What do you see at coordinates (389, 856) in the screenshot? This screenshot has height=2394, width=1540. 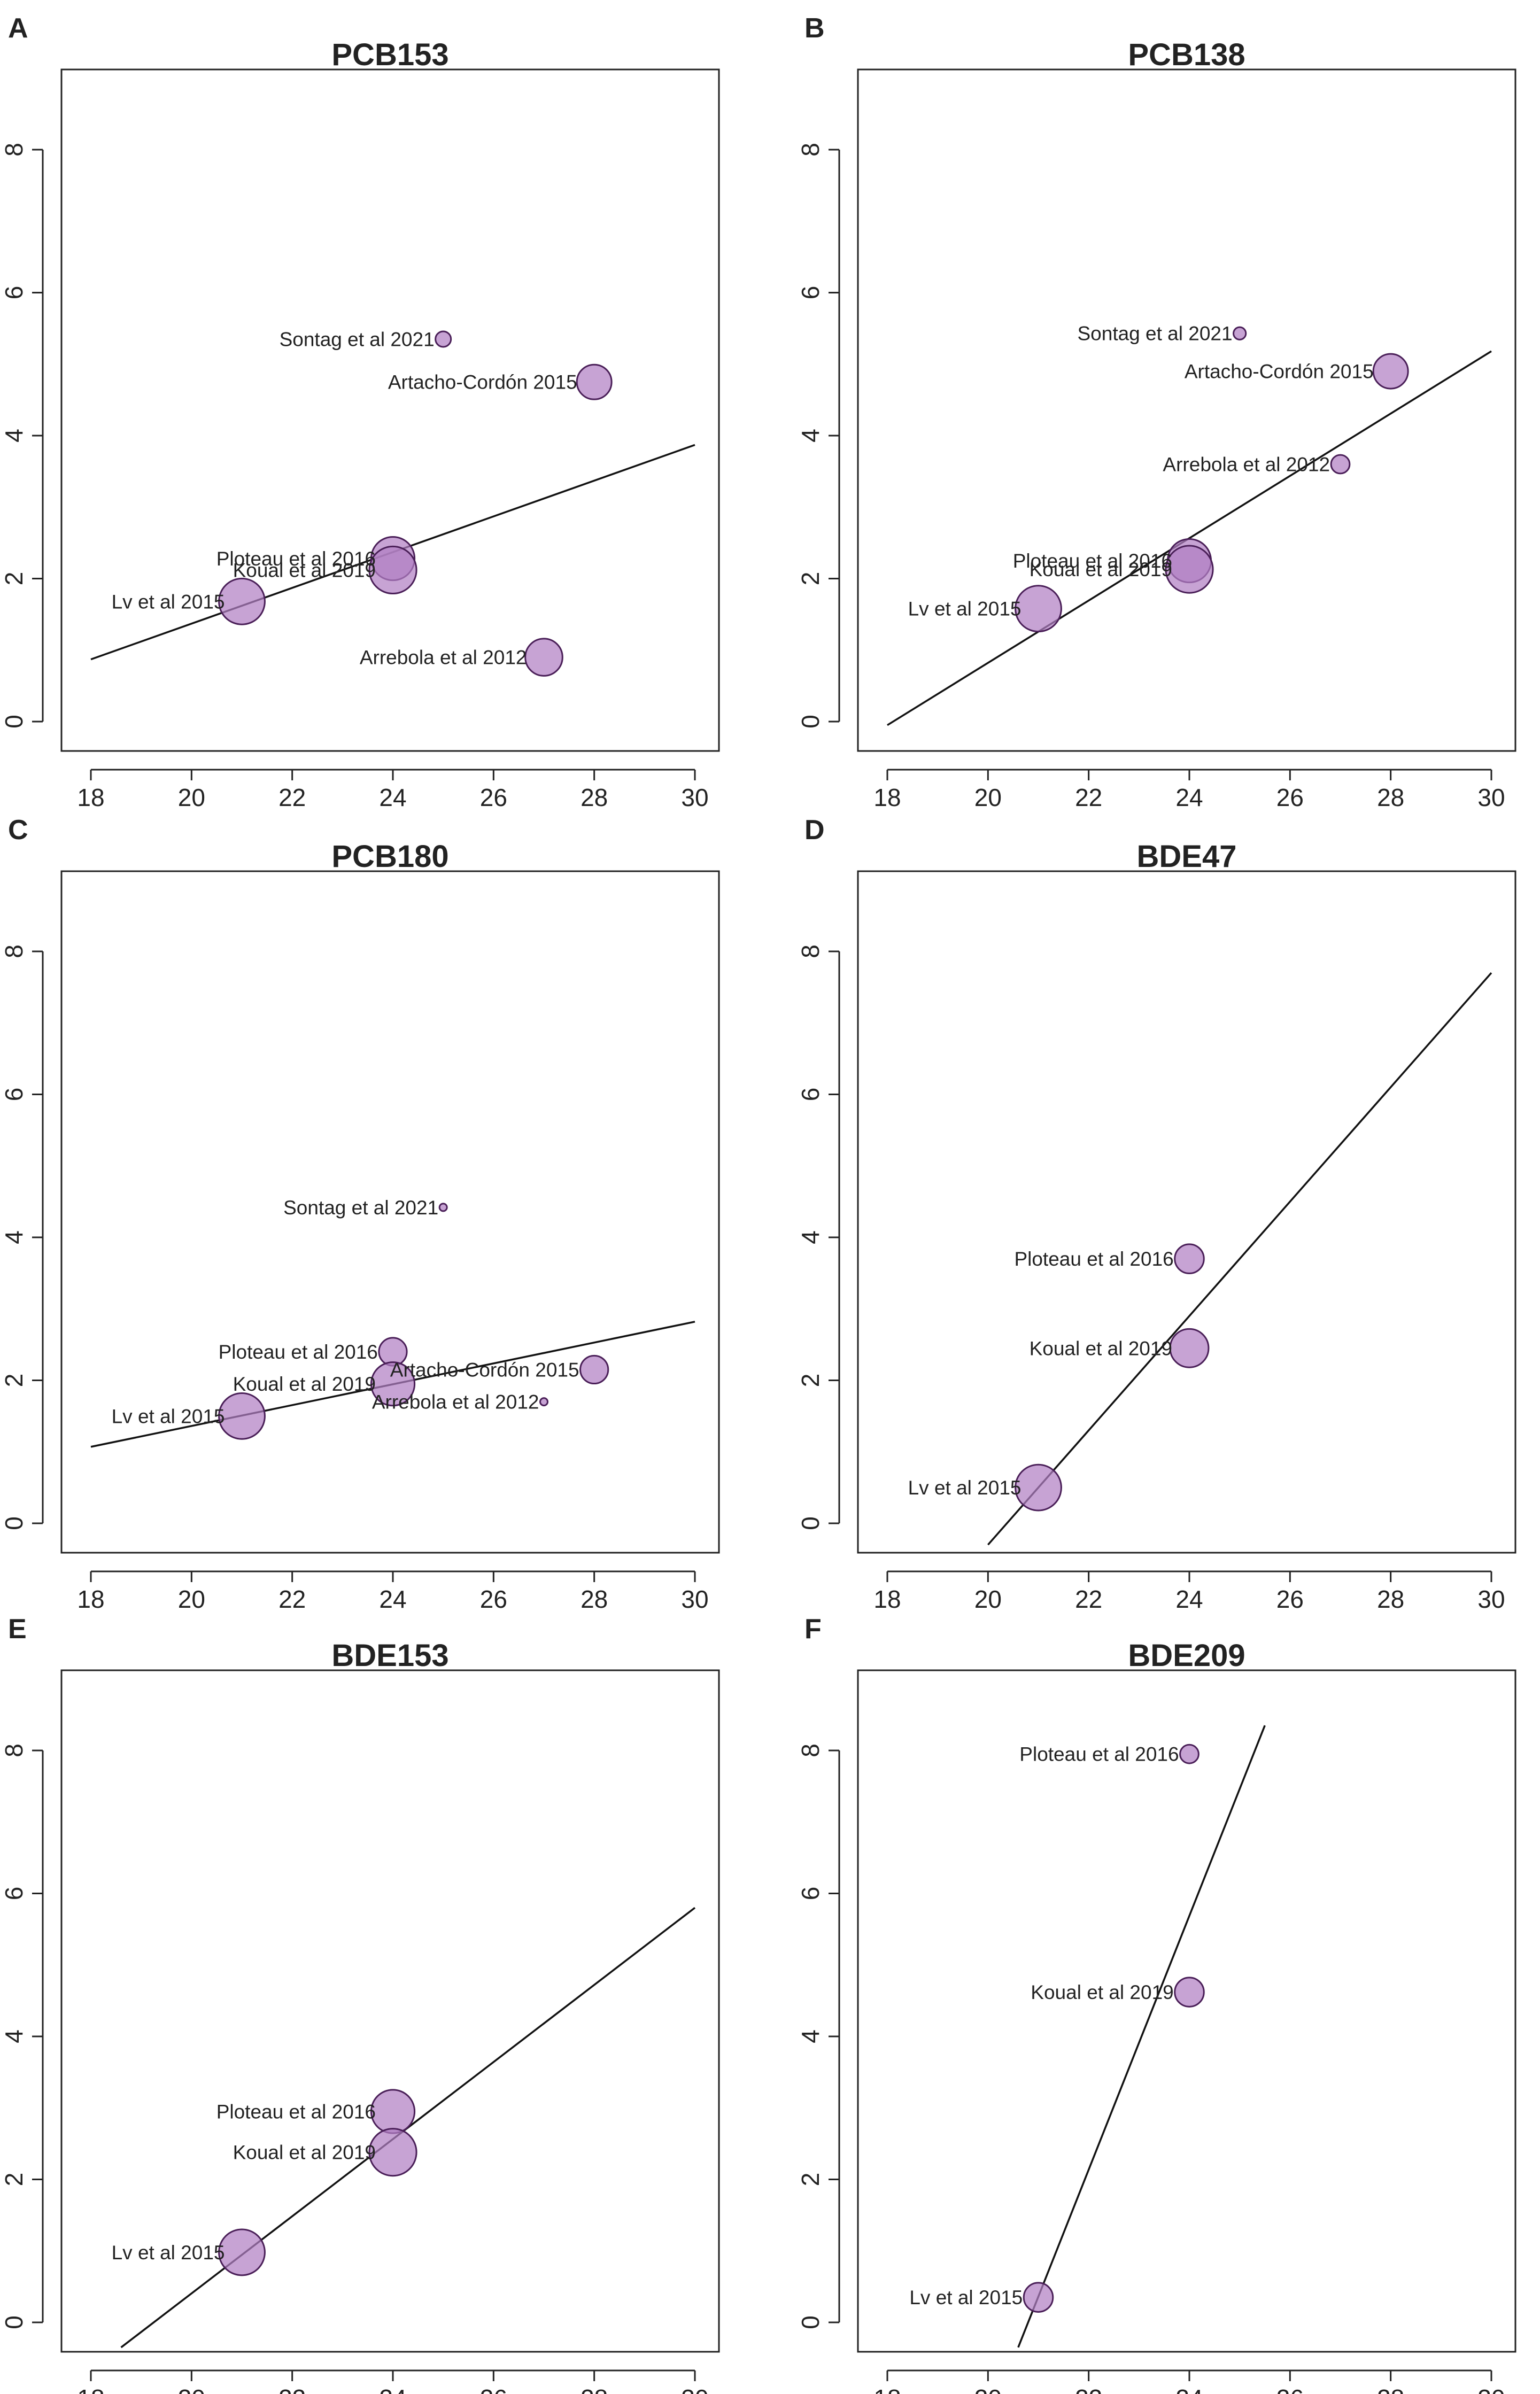 I see `panel-title: PCB180` at bounding box center [389, 856].